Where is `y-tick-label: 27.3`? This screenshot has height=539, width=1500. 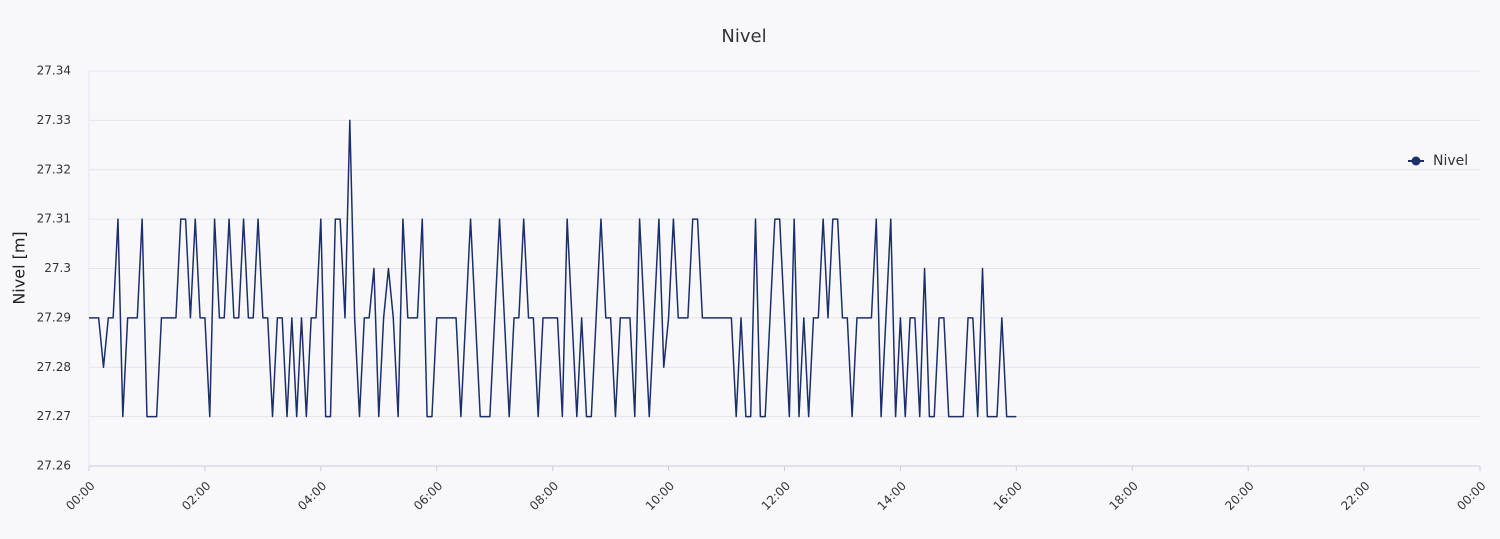 y-tick-label: 27.3 is located at coordinates (57, 268).